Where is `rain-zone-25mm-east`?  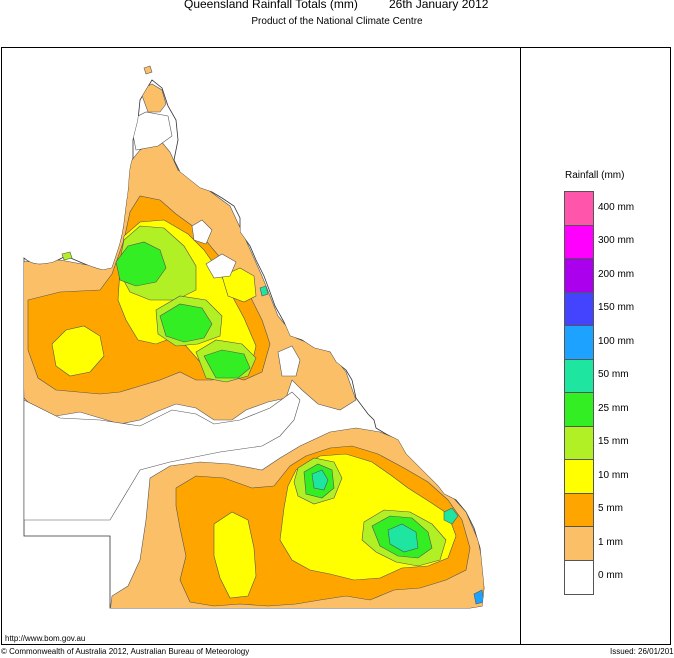
rain-zone-25mm-east is located at coordinates (227, 364).